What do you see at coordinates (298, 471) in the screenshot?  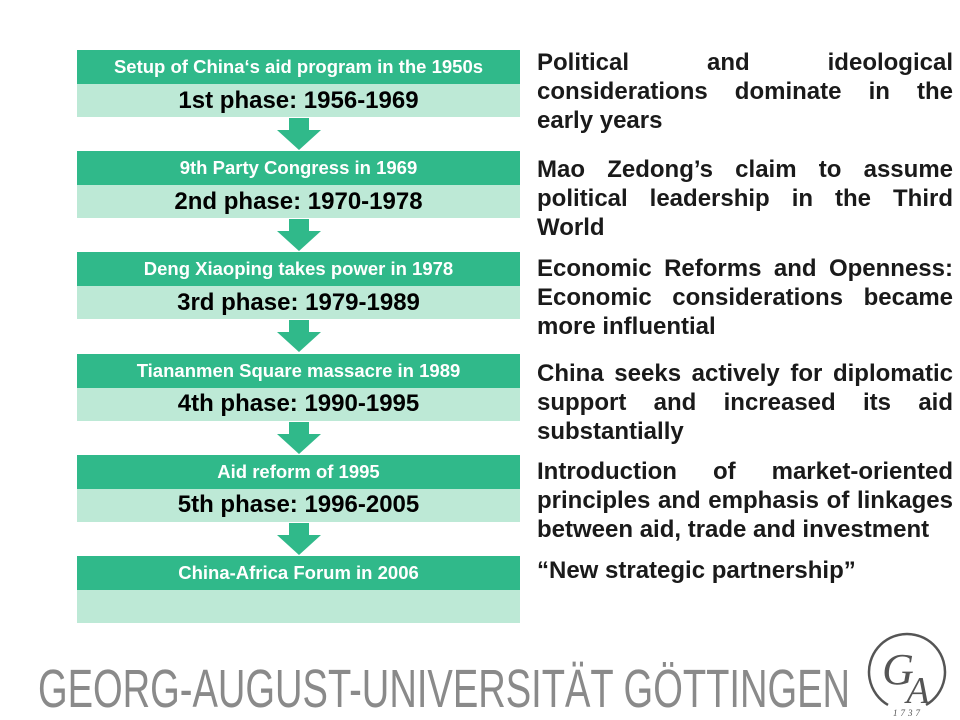 I see `phase-event-header: Aid reform of 1995` at bounding box center [298, 471].